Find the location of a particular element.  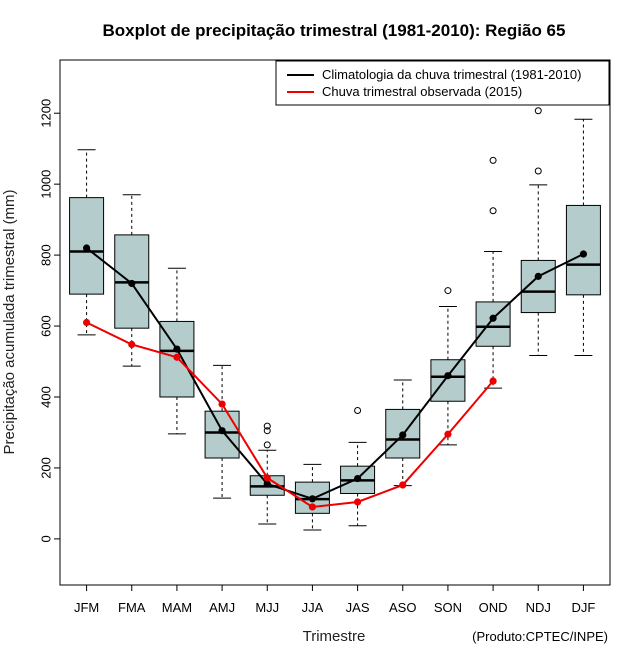

y-axis: 0 200 400 600 800 1000 1200 is located at coordinates (49, 321).